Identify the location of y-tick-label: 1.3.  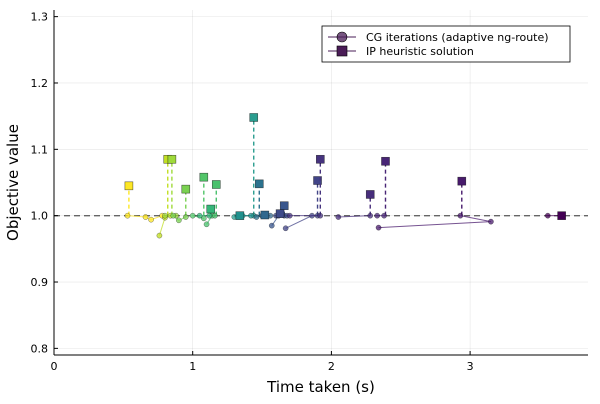
(40, 17).